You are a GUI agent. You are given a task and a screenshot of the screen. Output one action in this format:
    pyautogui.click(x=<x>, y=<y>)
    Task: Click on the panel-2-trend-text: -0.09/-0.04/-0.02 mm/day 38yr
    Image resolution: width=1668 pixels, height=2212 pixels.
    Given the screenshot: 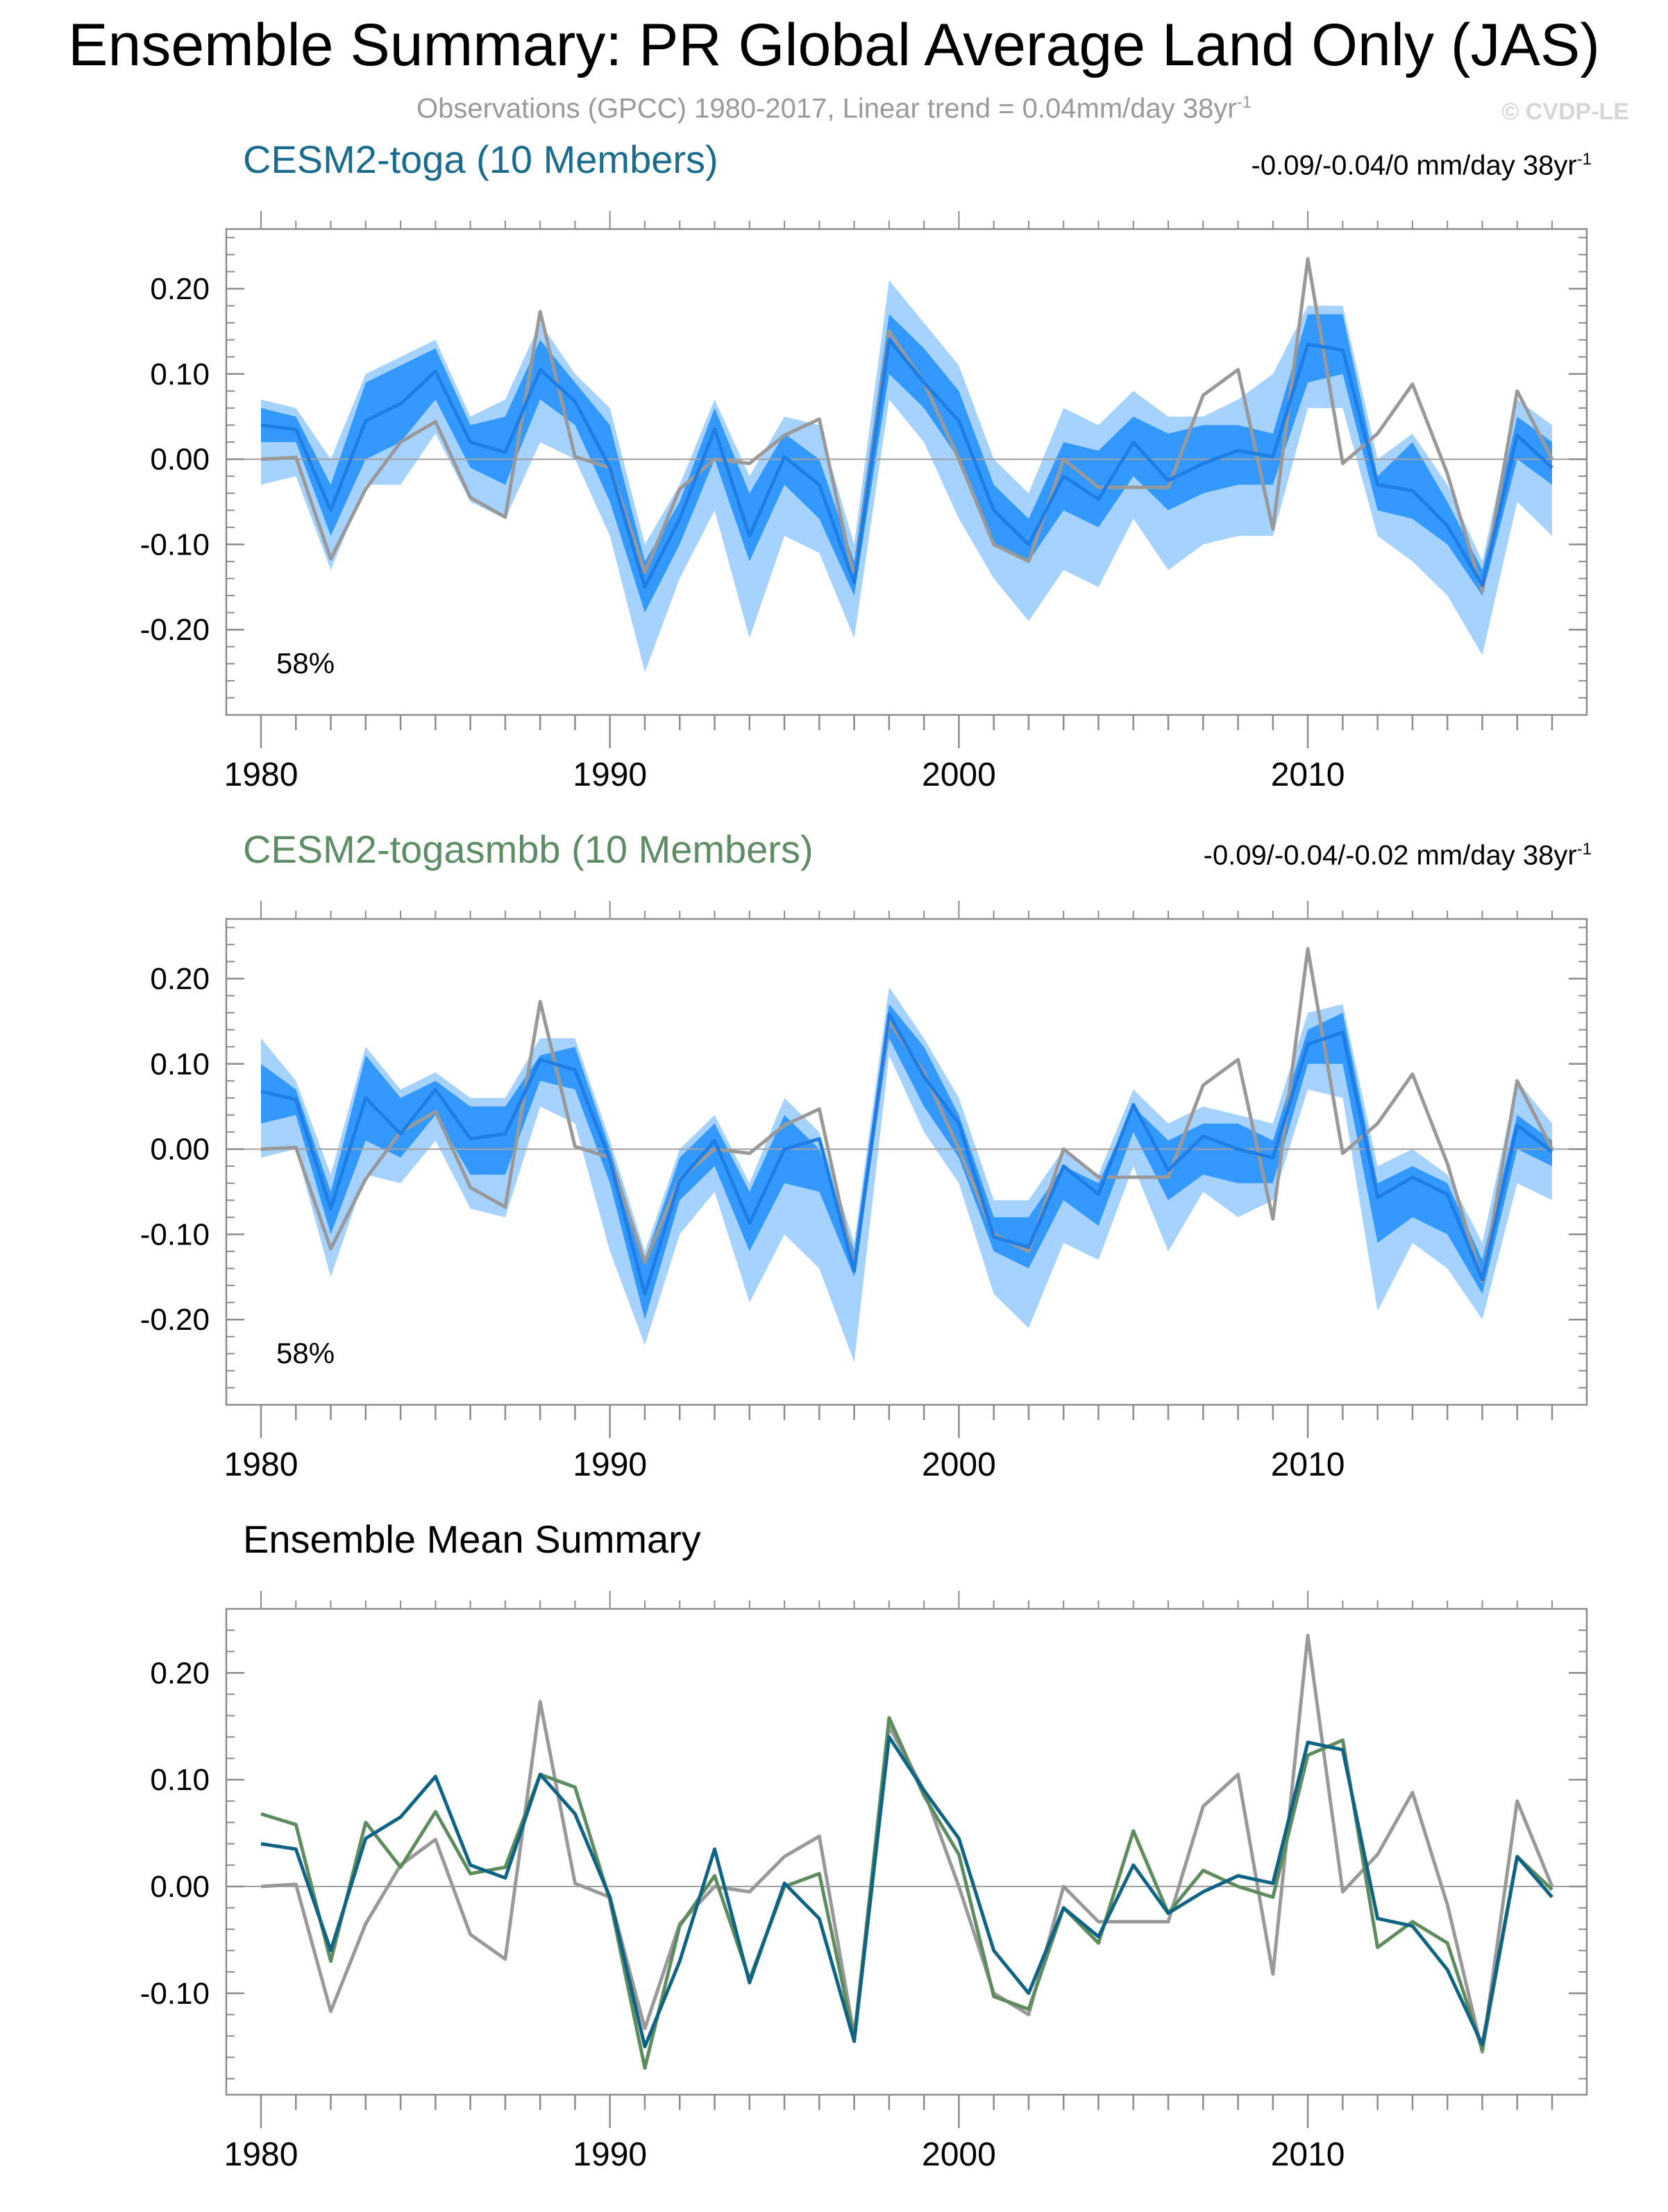 What is the action you would take?
    pyautogui.click(x=1390, y=856)
    